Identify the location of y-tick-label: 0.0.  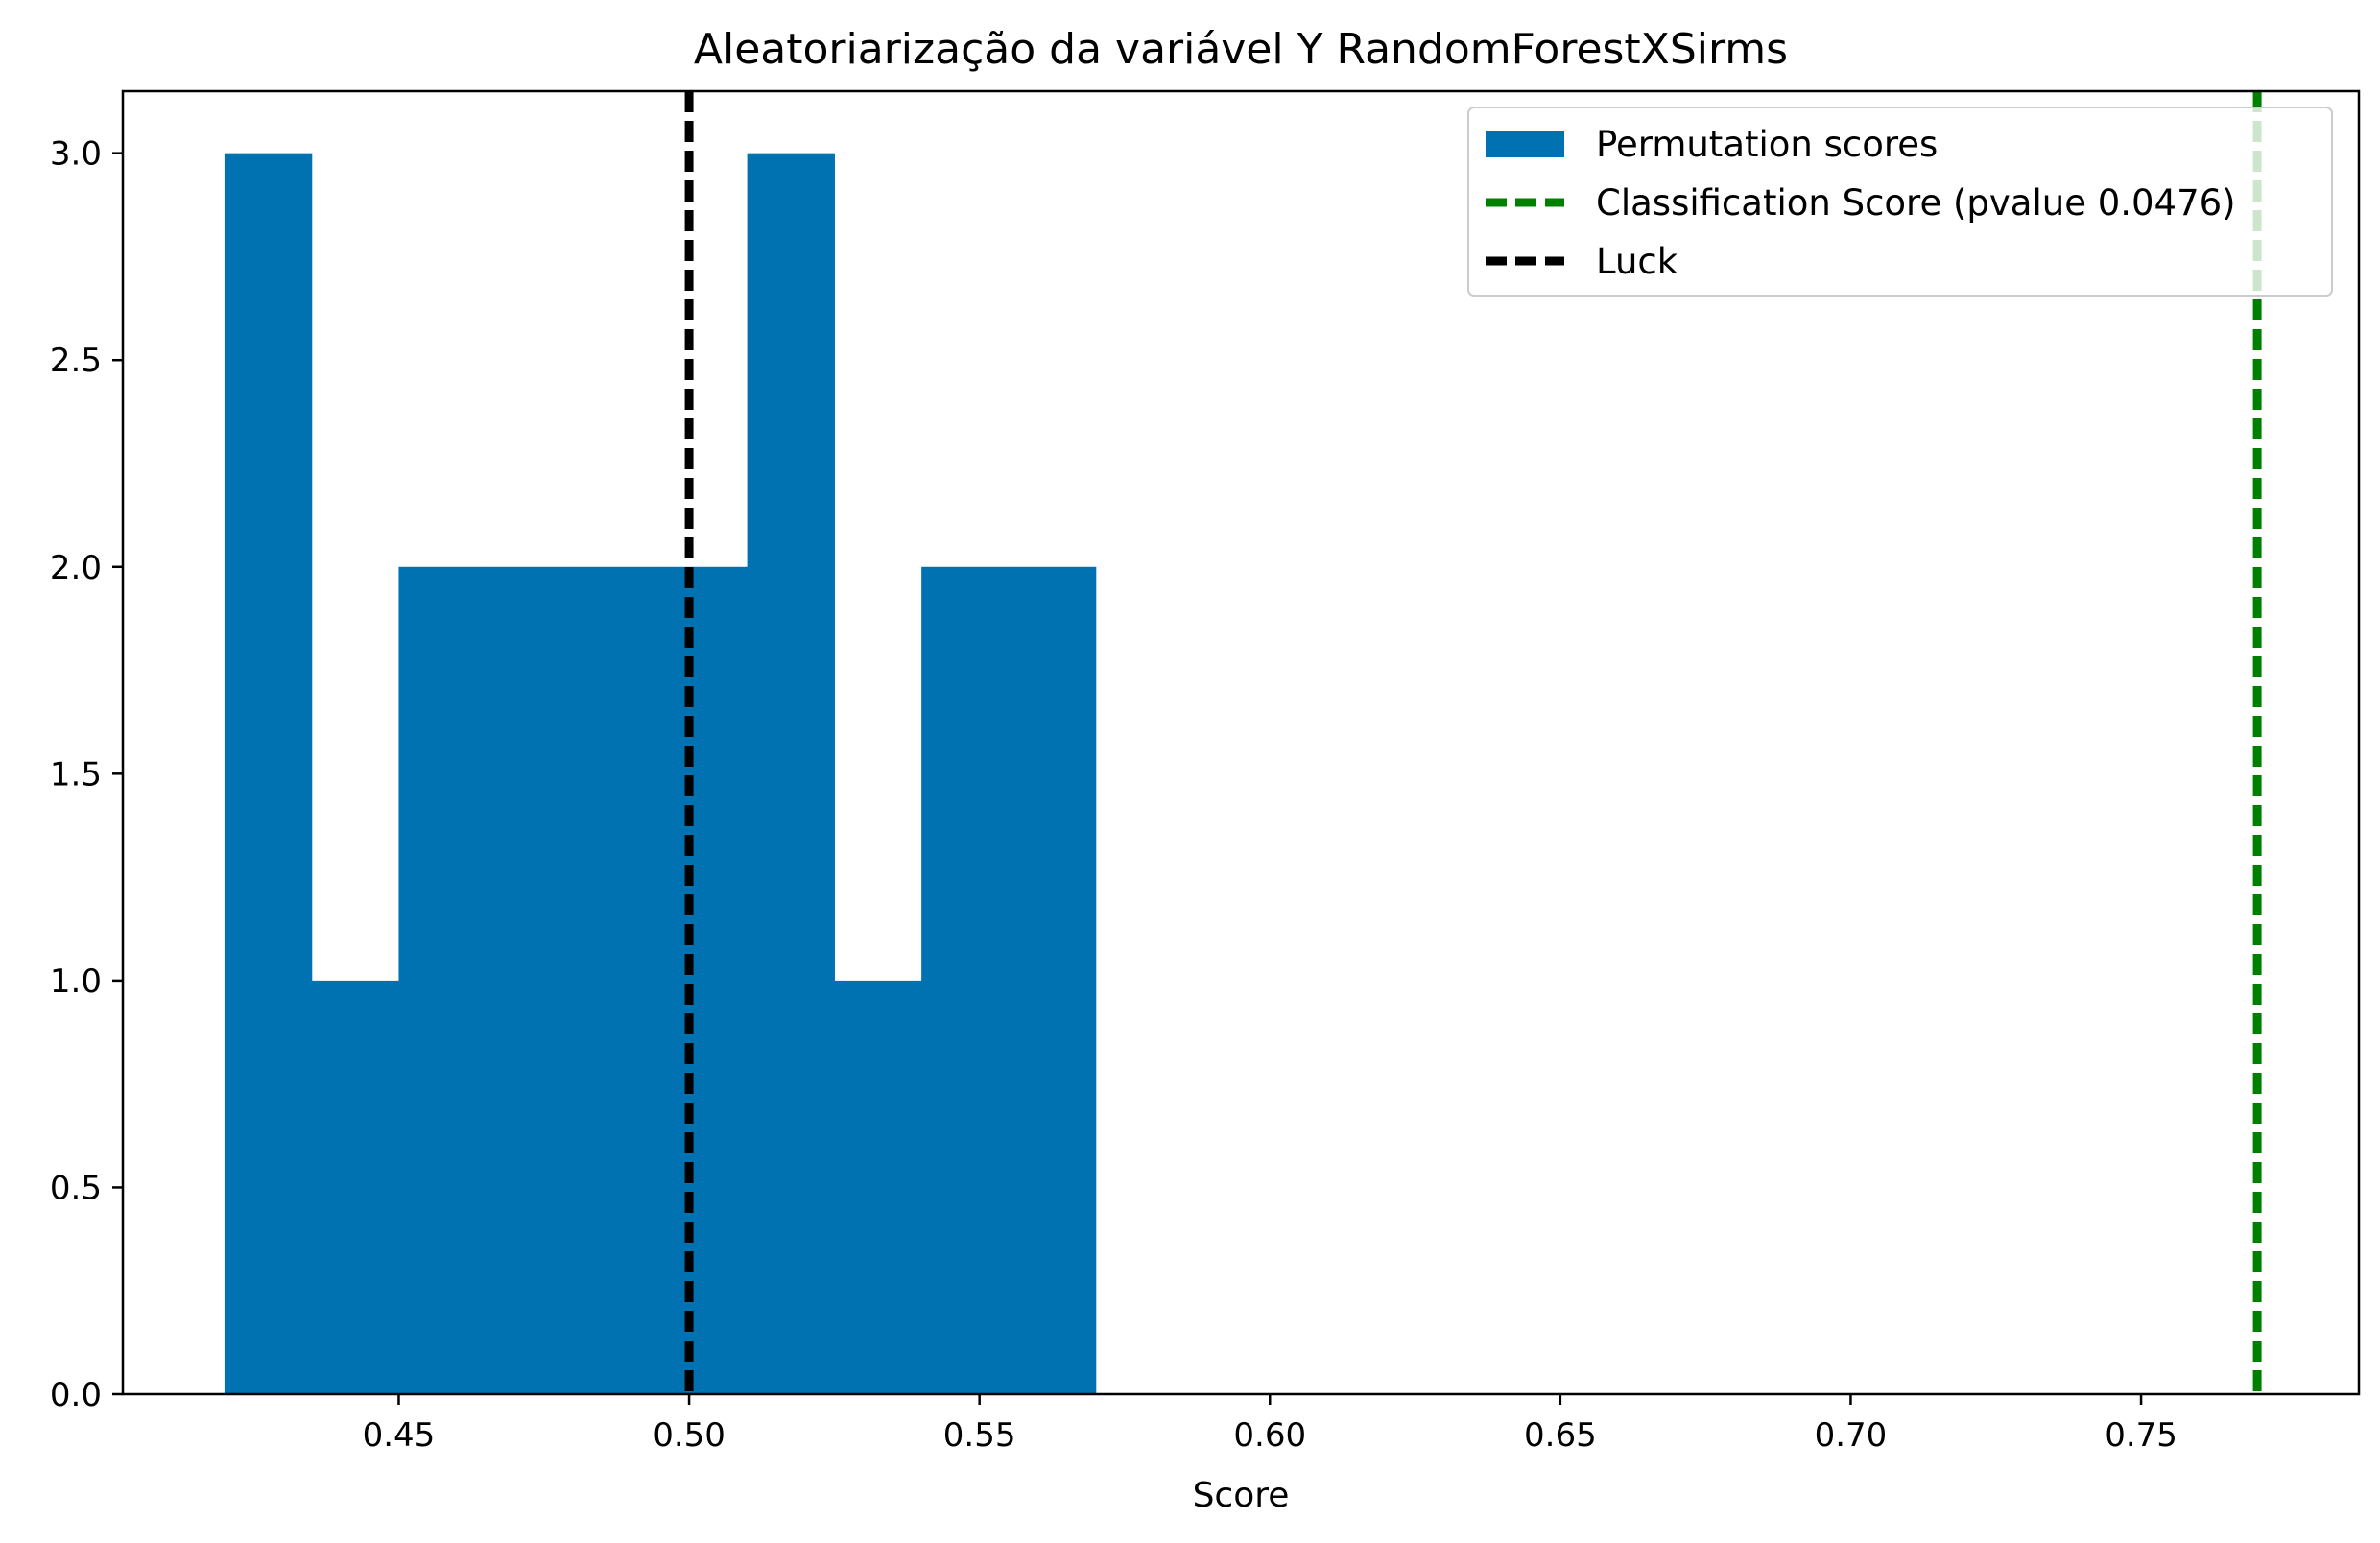
(76, 1395).